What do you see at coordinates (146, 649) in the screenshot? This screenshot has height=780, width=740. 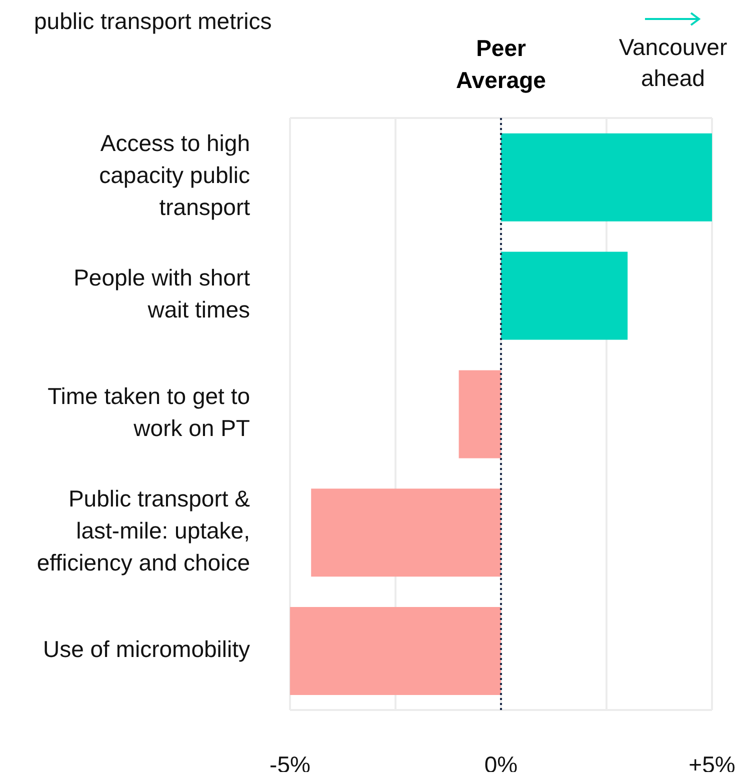 I see `y-tick-label: Use of micromobility` at bounding box center [146, 649].